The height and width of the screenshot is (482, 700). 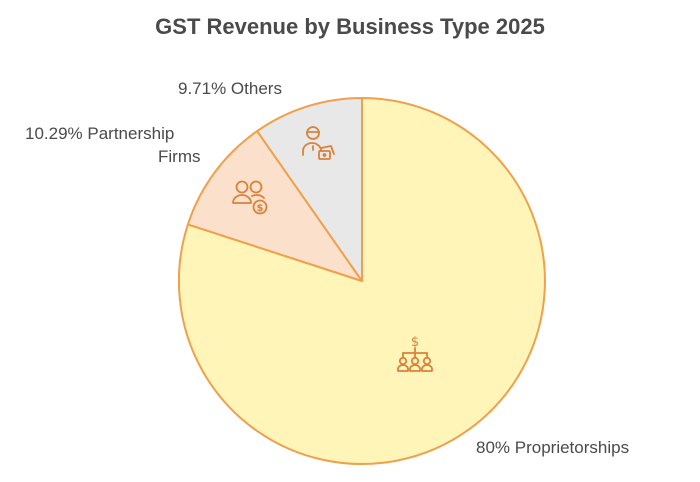 What do you see at coordinates (179, 156) in the screenshot?
I see `label-partnership-line2: Firms` at bounding box center [179, 156].